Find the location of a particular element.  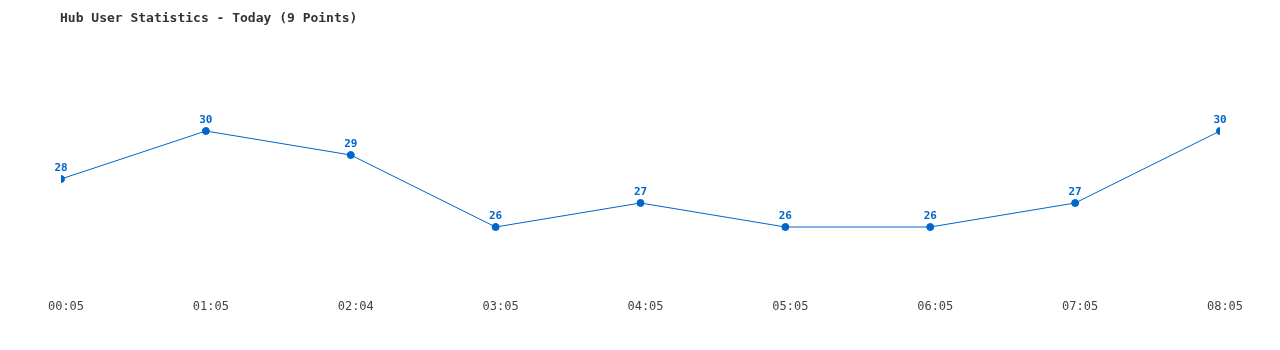

x-tick-label: 02:04 is located at coordinates (355, 305).